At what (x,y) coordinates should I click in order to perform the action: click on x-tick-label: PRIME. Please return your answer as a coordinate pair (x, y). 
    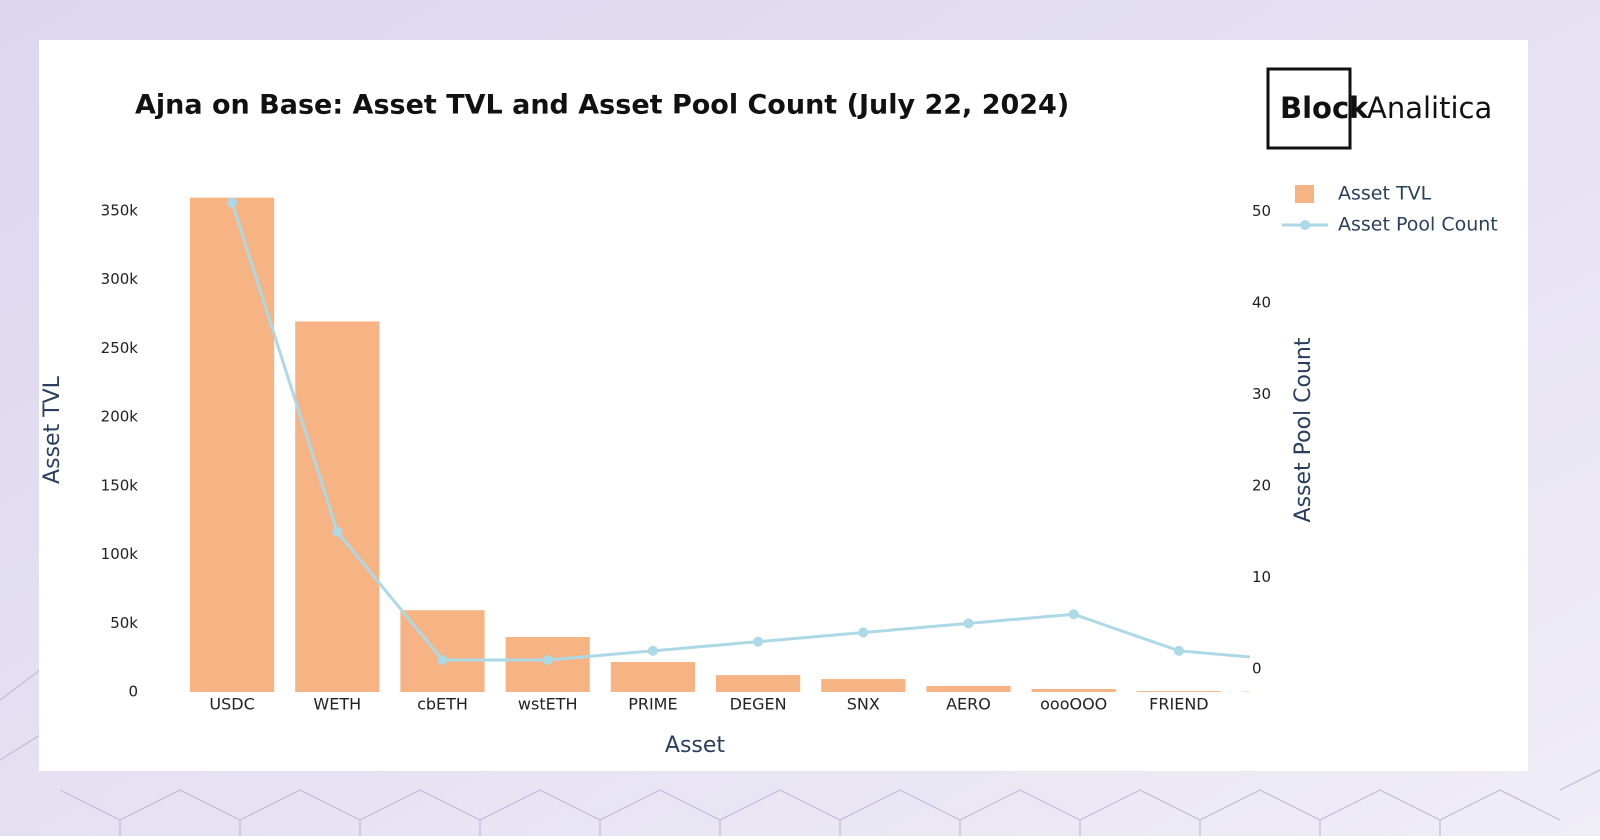
    Looking at the image, I should click on (652, 704).